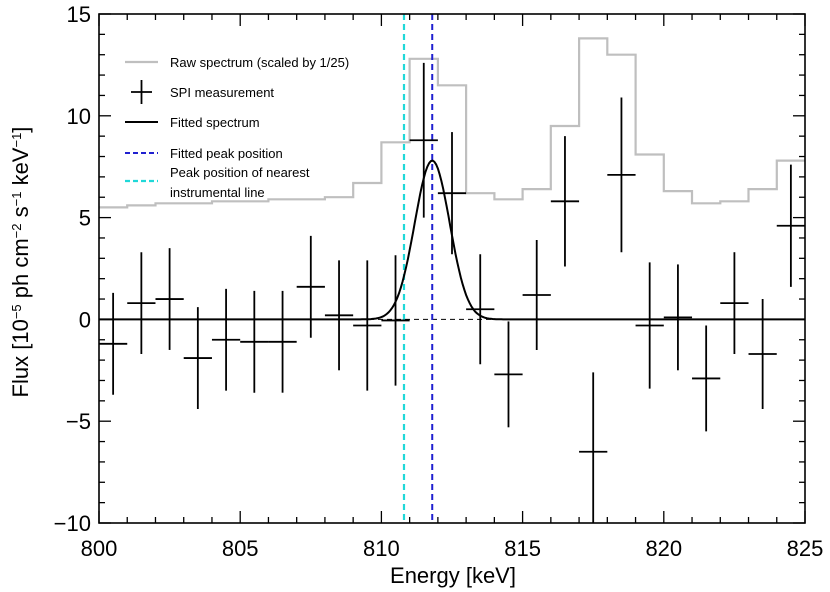 The width and height of the screenshot is (830, 592). What do you see at coordinates (805, 548) in the screenshot?
I see `x-tick-label: 825` at bounding box center [805, 548].